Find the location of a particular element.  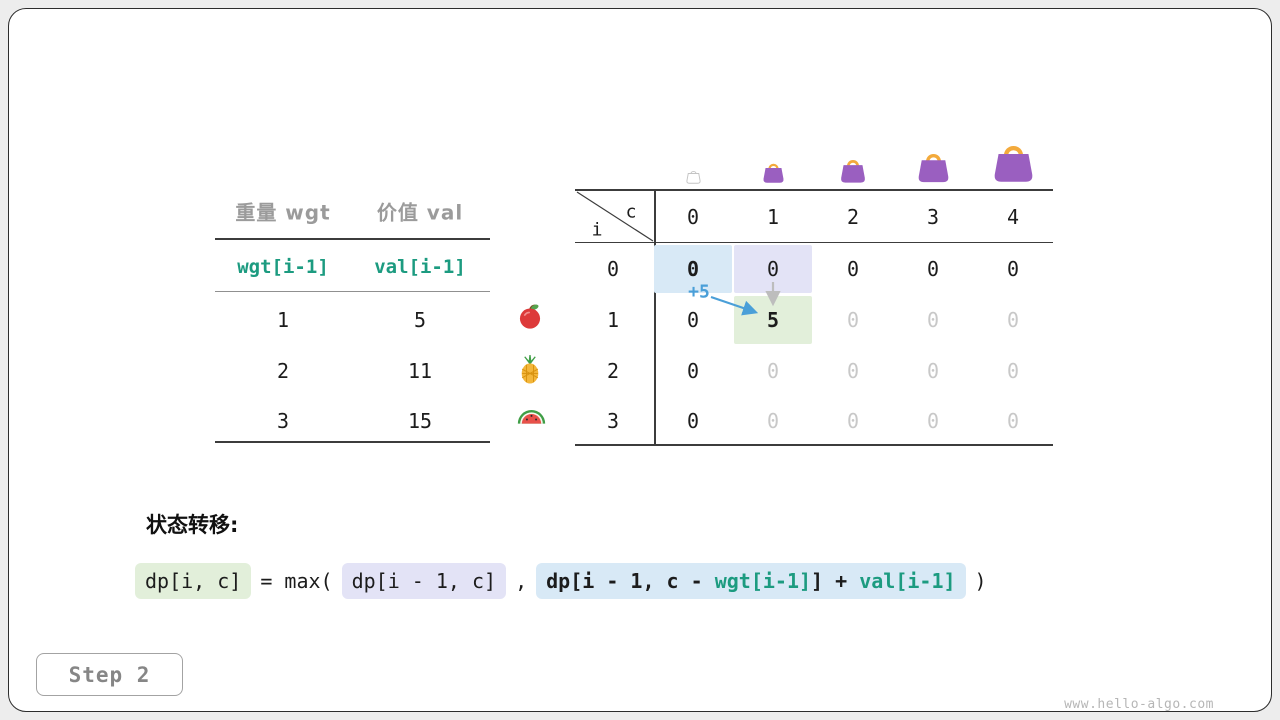

formula-lhs-pill: dp[i, c] is located at coordinates (193, 581).